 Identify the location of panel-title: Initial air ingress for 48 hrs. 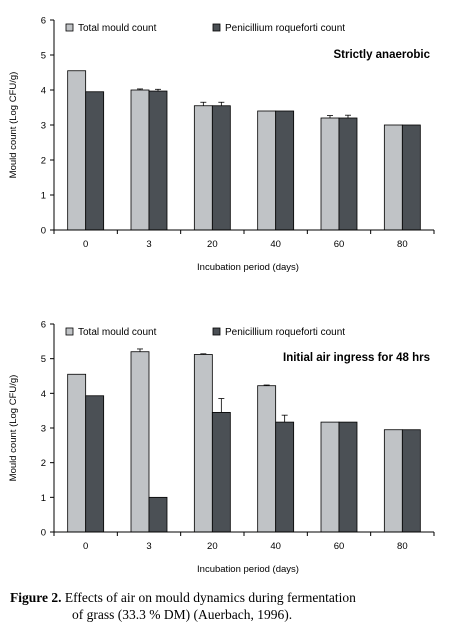
(356, 358).